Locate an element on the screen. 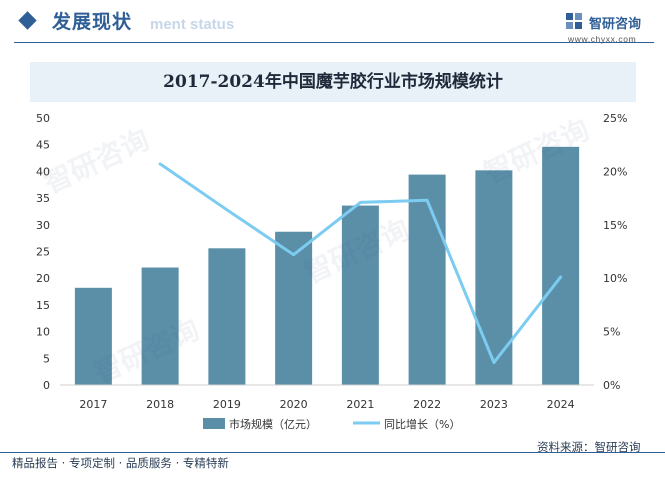  y-left-tick-label: 5 is located at coordinates (46, 358).